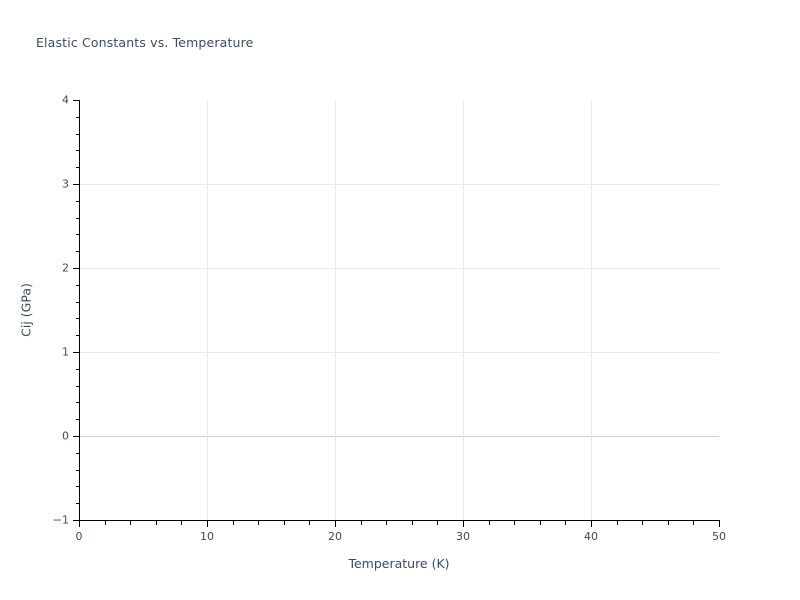 This screenshot has width=800, height=600. I want to click on y-tick-label: 0, so click(65, 436).